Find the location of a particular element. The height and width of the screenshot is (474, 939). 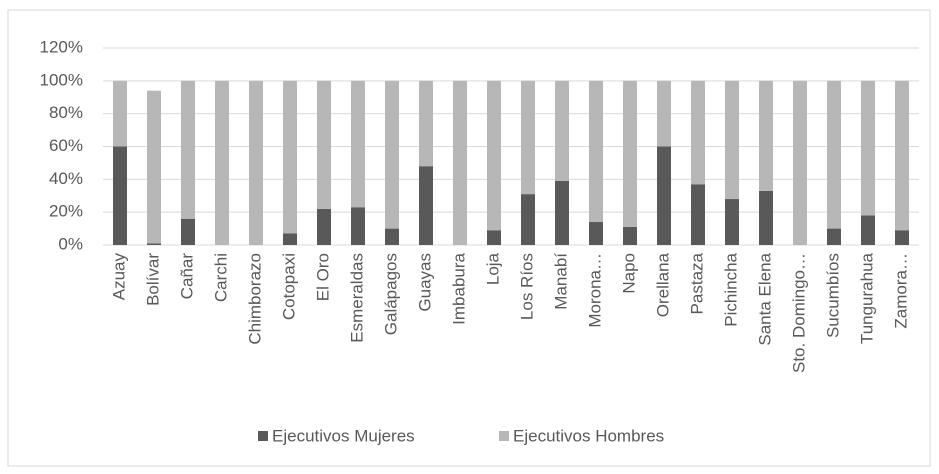

y-tick-label: 20% is located at coordinates (66, 211).